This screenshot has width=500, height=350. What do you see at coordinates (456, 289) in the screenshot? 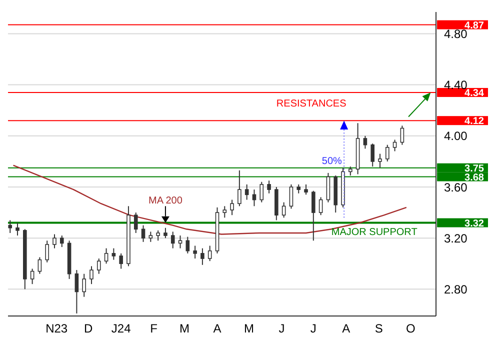
I see `y-tick-label: 2.80` at bounding box center [456, 289].